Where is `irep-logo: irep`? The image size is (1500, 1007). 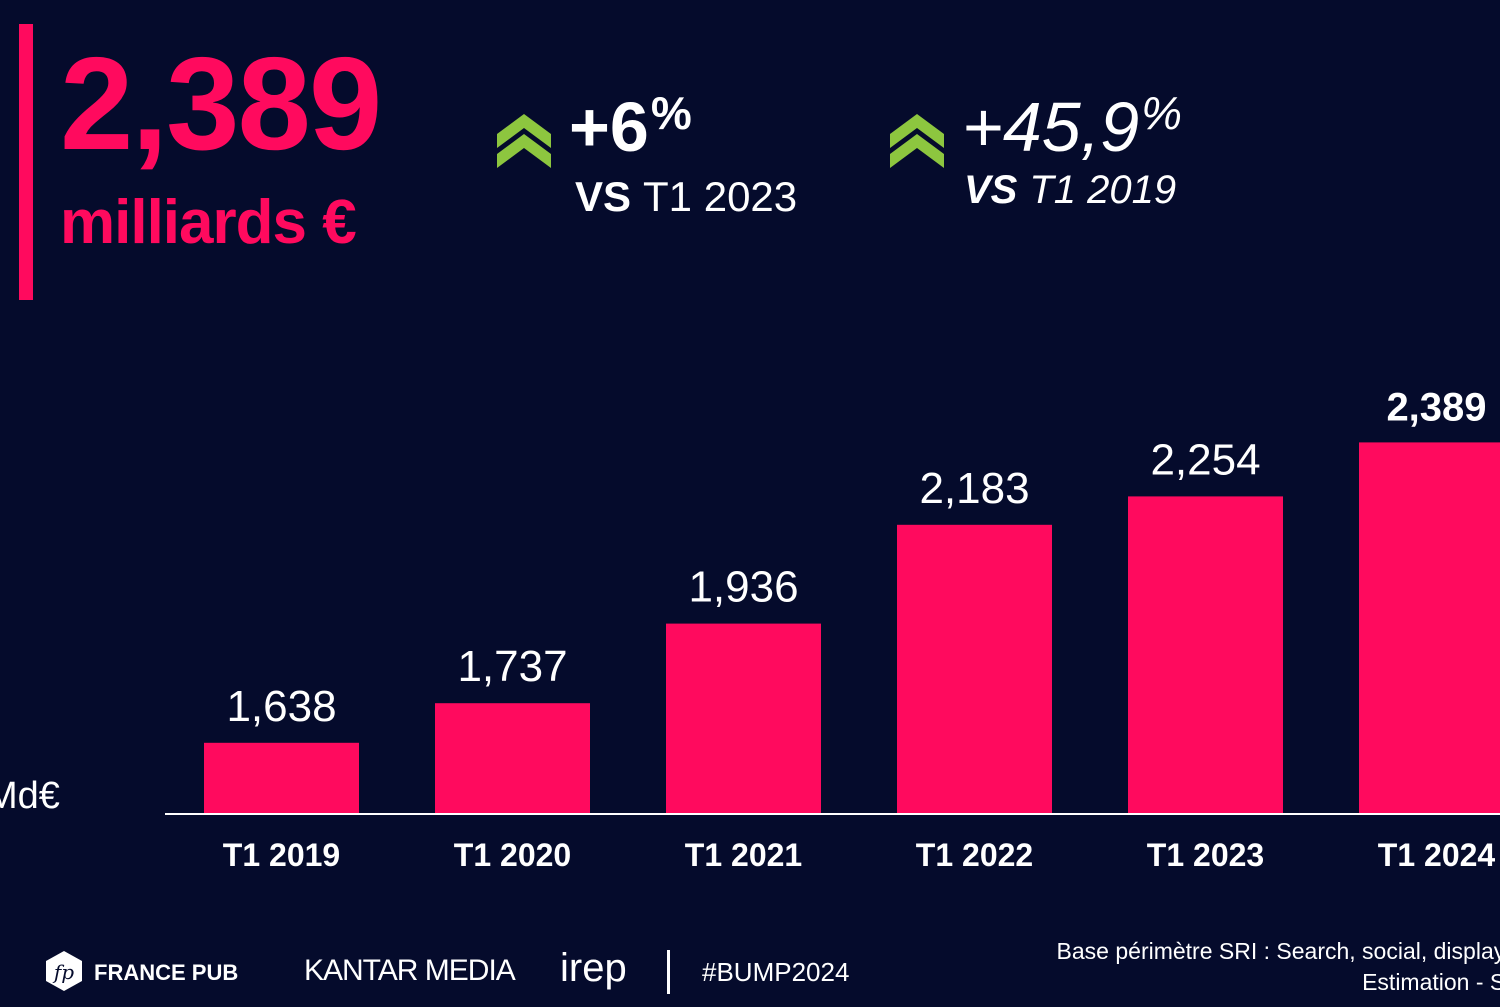 irep-logo: irep is located at coordinates (593, 968).